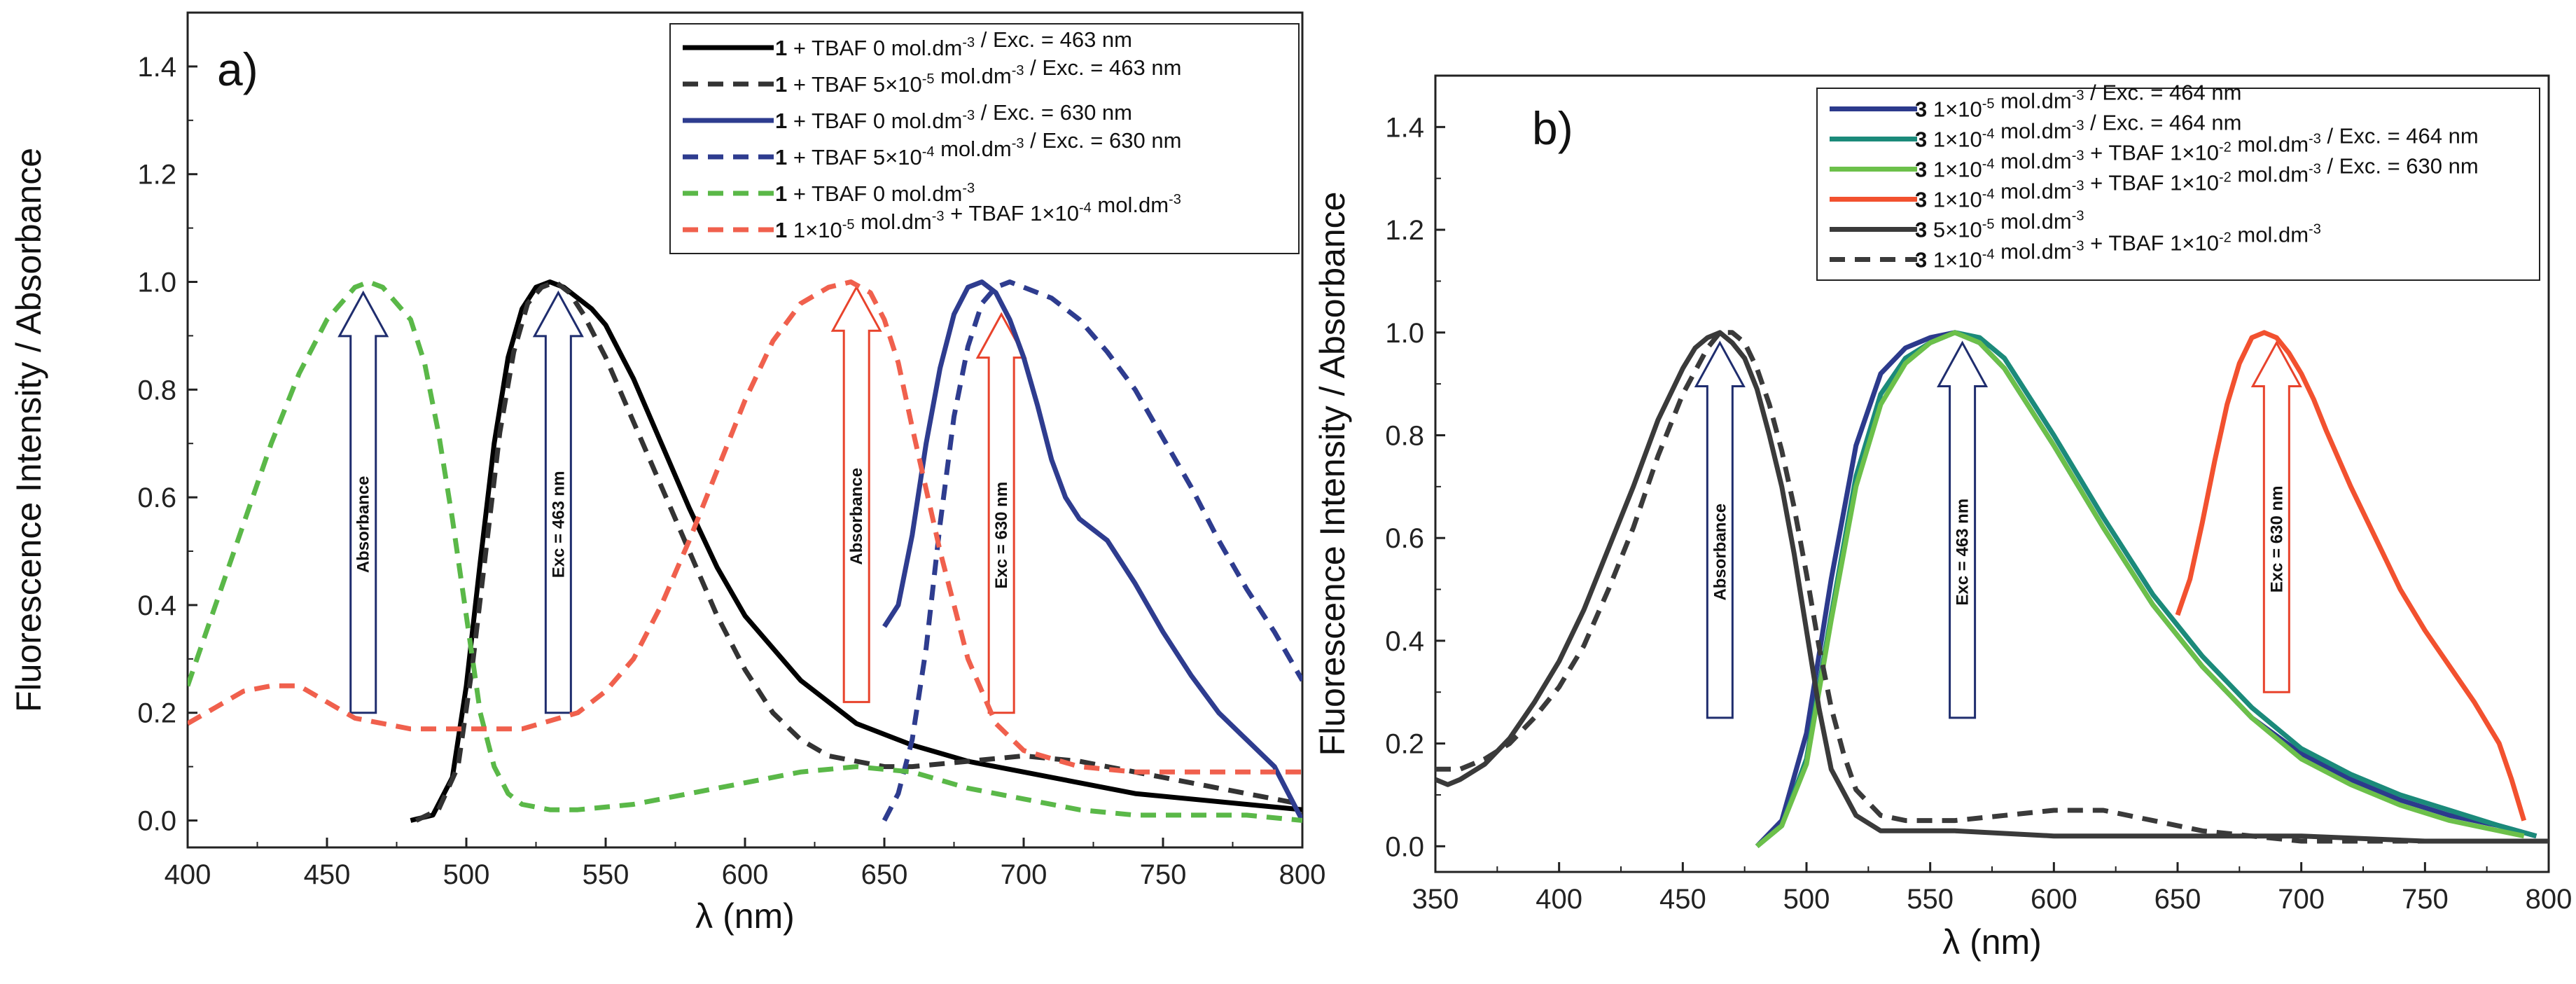 This screenshot has width=2576, height=984. Describe the element at coordinates (2078, 131) in the screenshot. I see `legend-entry: 3 1×10-4 mol.dm-3 / Exc. = 464 nm` at that location.